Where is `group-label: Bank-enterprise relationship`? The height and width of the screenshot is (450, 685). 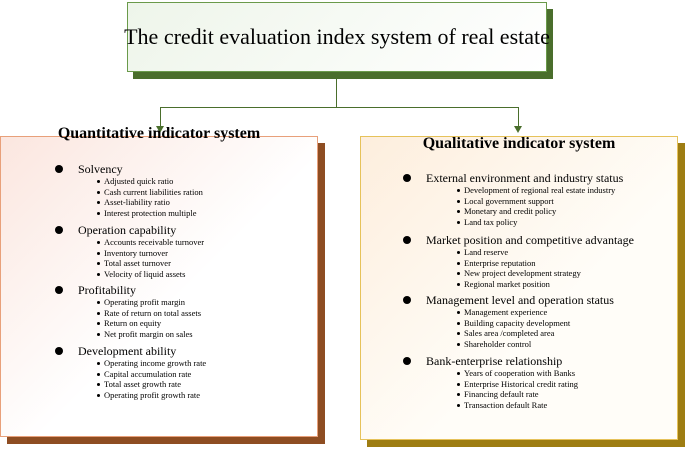
group-label: Bank-enterprise relationship is located at coordinates (490, 361).